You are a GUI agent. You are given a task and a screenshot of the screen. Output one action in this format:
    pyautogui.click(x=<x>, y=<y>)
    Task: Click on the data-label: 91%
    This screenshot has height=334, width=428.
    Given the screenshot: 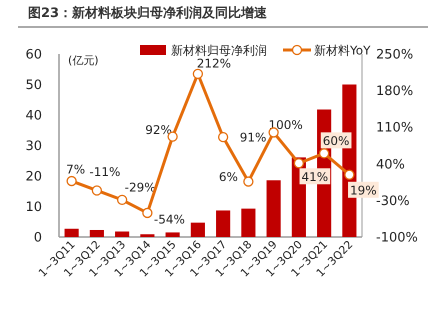 What is the action you would take?
    pyautogui.click(x=253, y=137)
    